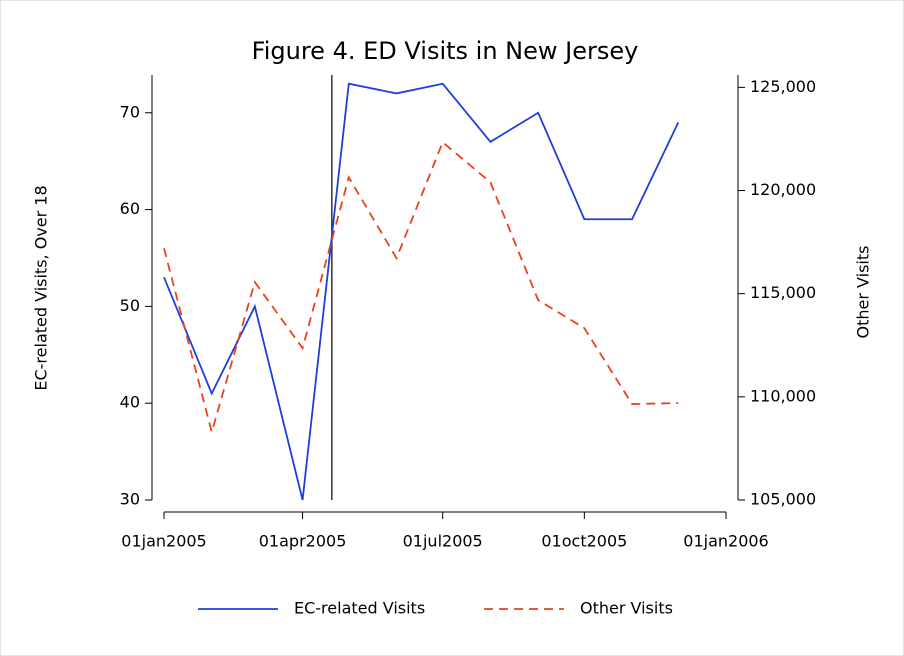  Describe the element at coordinates (359, 608) in the screenshot. I see `legend-label: EC-related Visits` at that location.